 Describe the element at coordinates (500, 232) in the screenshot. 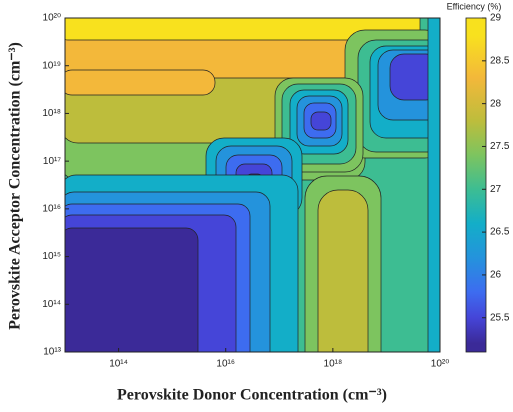

I see `colorbar-tick-label: 26.5` at that location.